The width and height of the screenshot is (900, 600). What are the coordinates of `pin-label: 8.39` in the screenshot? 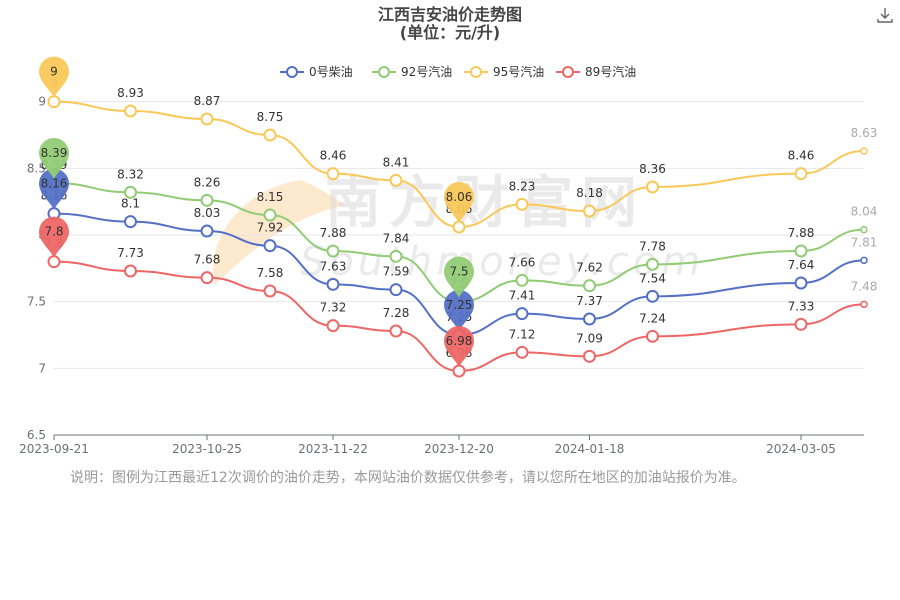 It's located at (54, 153).